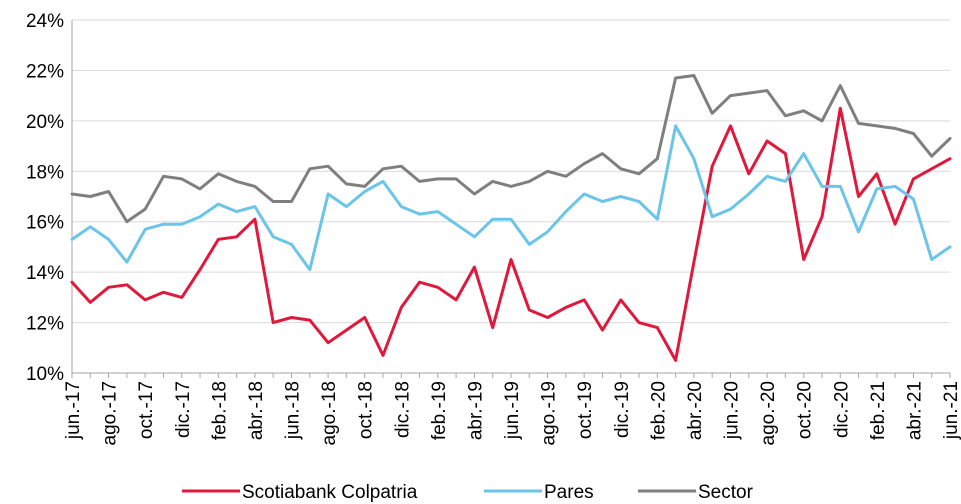  I want to click on y-tick-label: 14%, so click(45, 273).